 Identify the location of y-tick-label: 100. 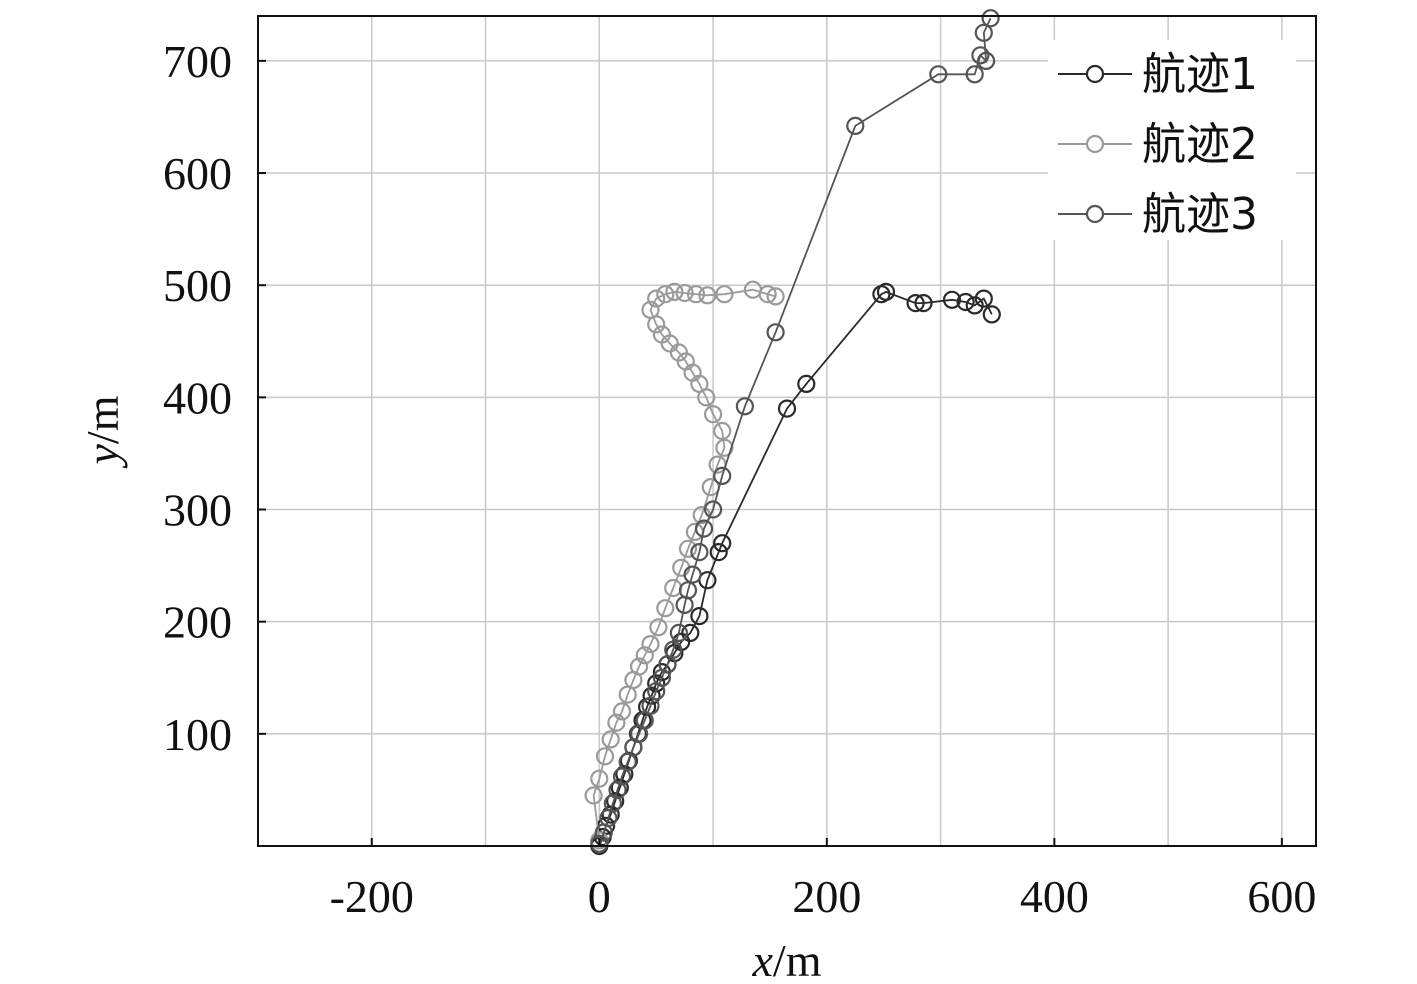
(197, 734).